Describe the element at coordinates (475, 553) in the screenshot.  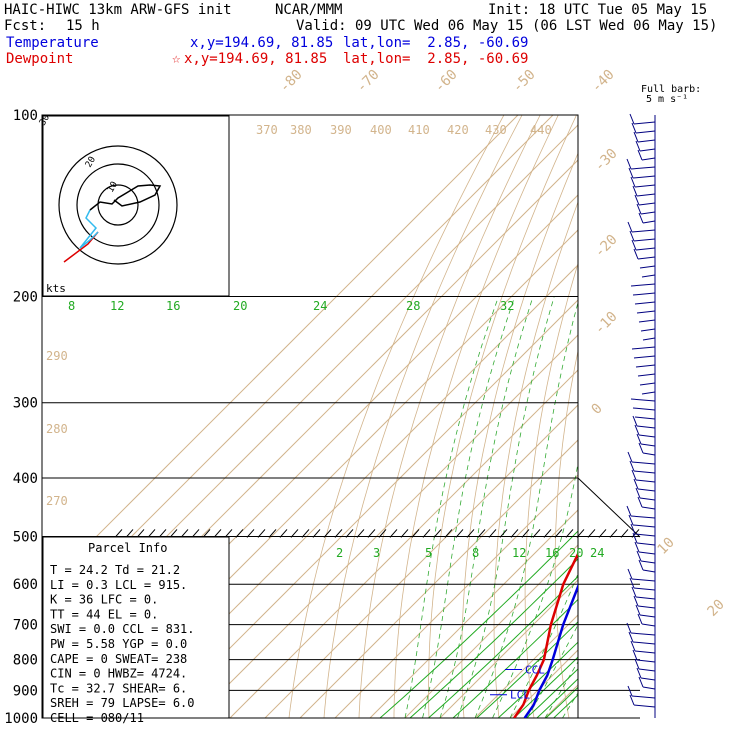
I see `mixing-ratio-label: 8` at that location.